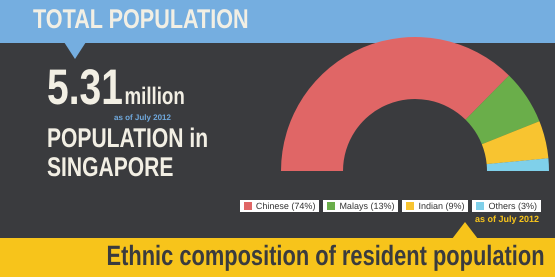  What do you see at coordinates (325, 256) in the screenshot?
I see `text: Ethnic composition of resident population` at bounding box center [325, 256].